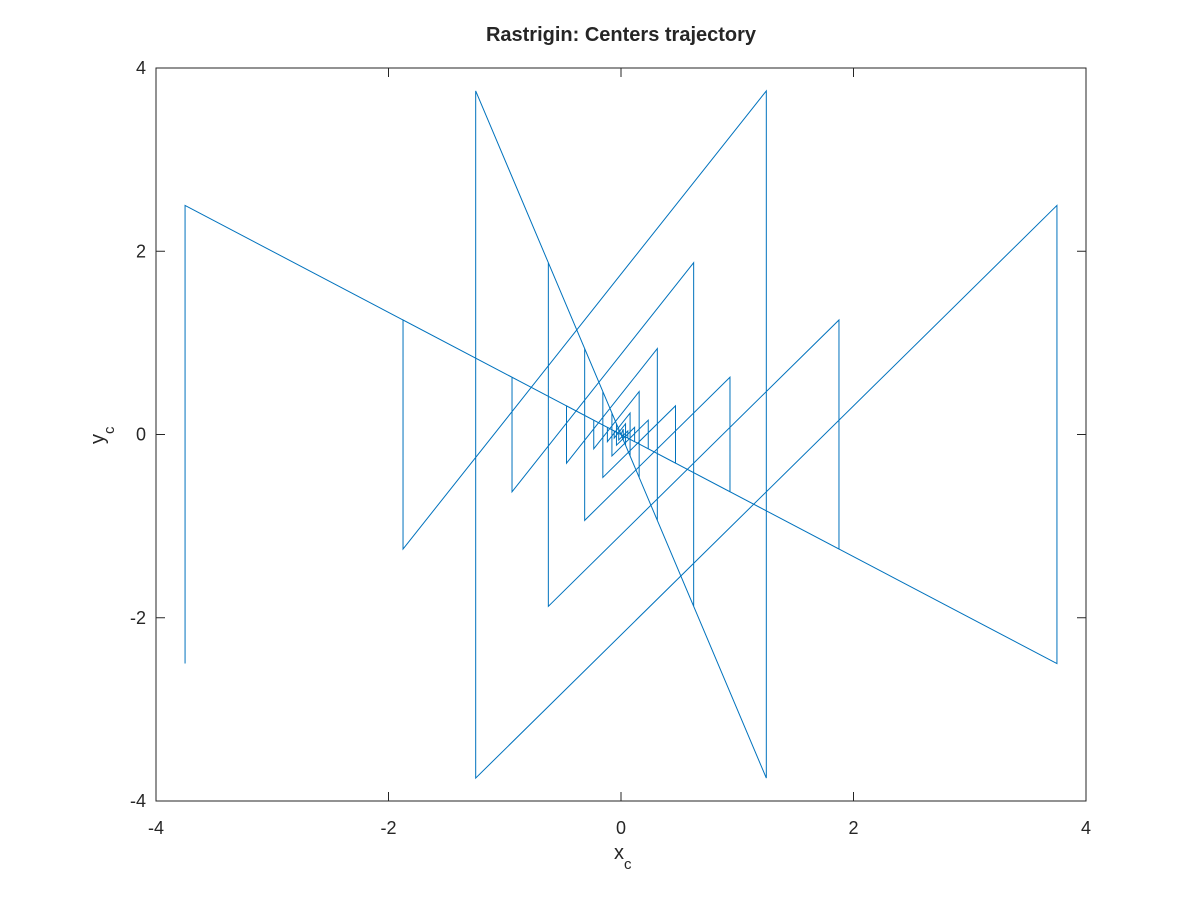 This screenshot has height=900, width=1200. What do you see at coordinates (1086, 828) in the screenshot?
I see `x-tick-label: 4` at bounding box center [1086, 828].